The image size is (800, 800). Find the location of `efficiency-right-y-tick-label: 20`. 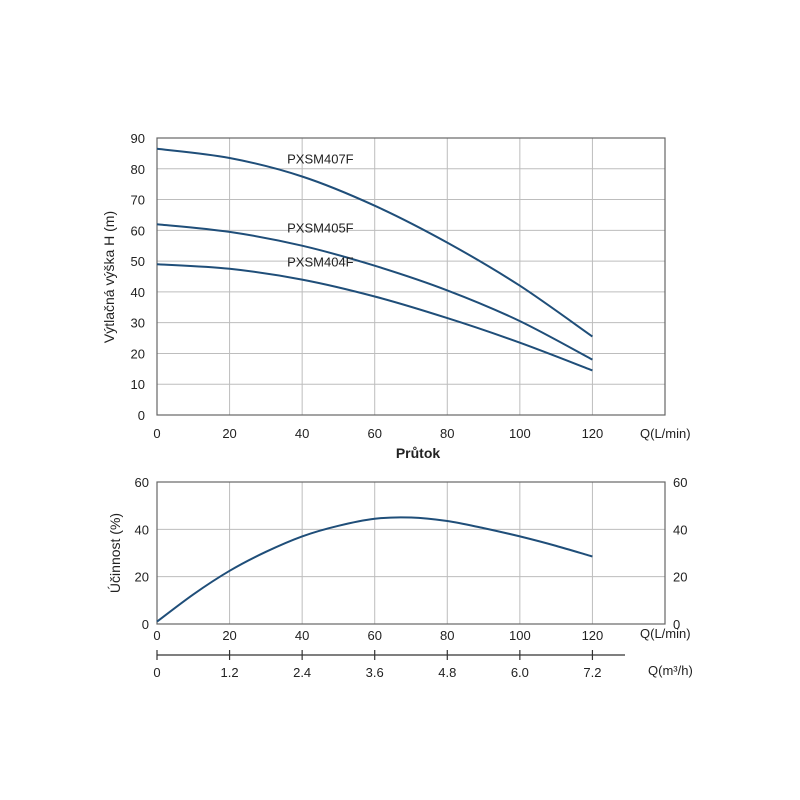

efficiency-right-y-tick-label: 20 is located at coordinates (680, 577).